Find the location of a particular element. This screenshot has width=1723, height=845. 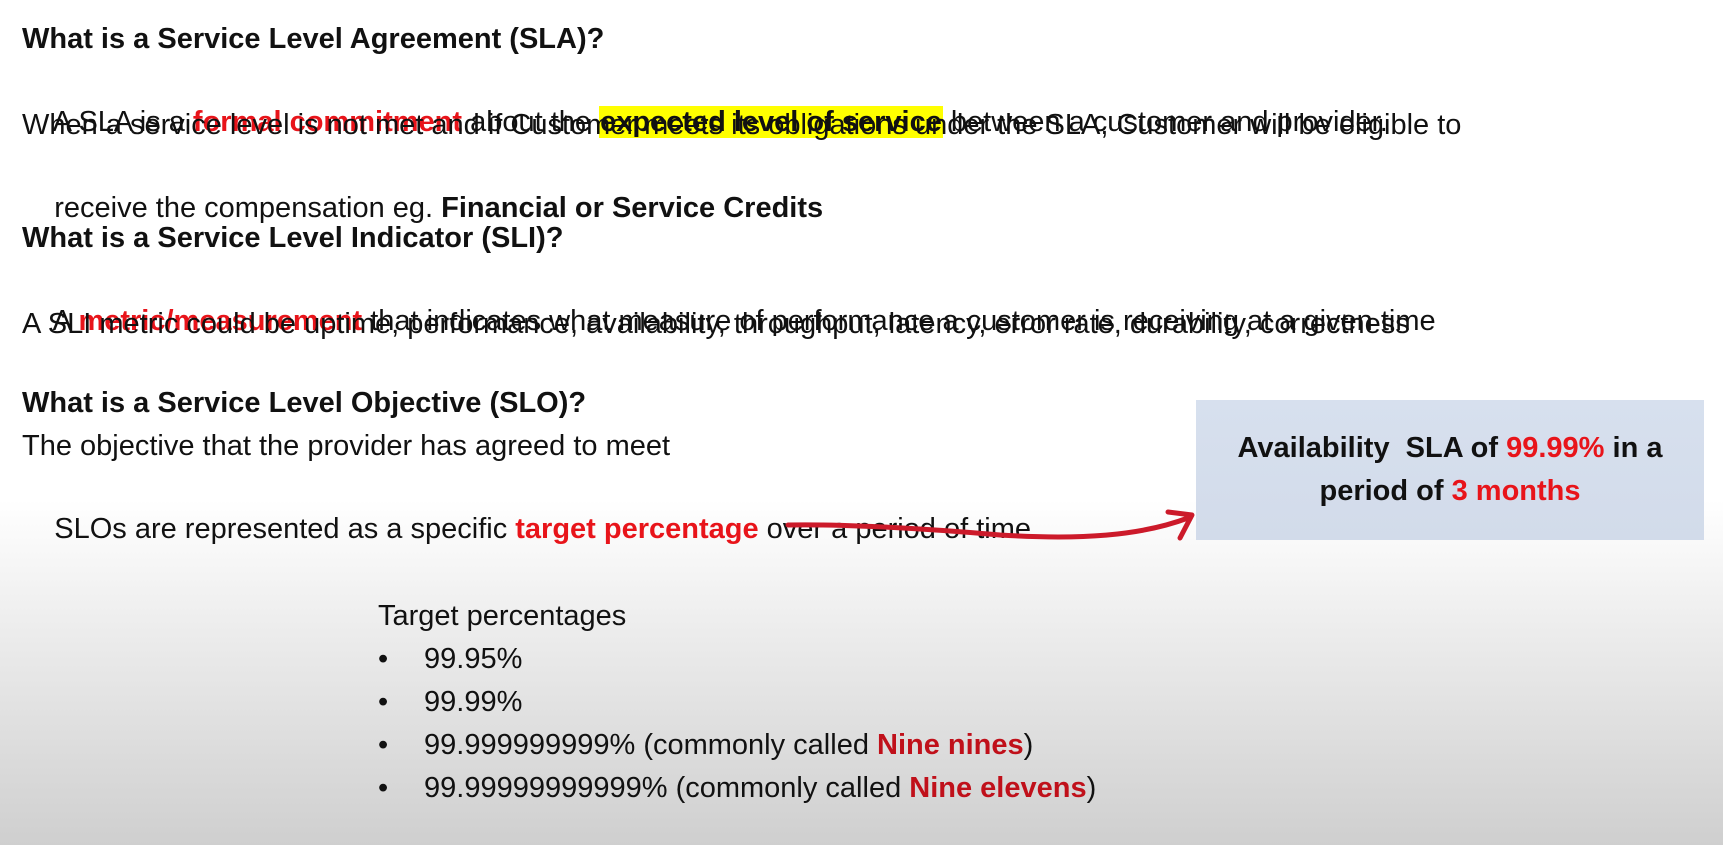

sla-formal-commitment: formal commitment is located at coordinates (327, 122).